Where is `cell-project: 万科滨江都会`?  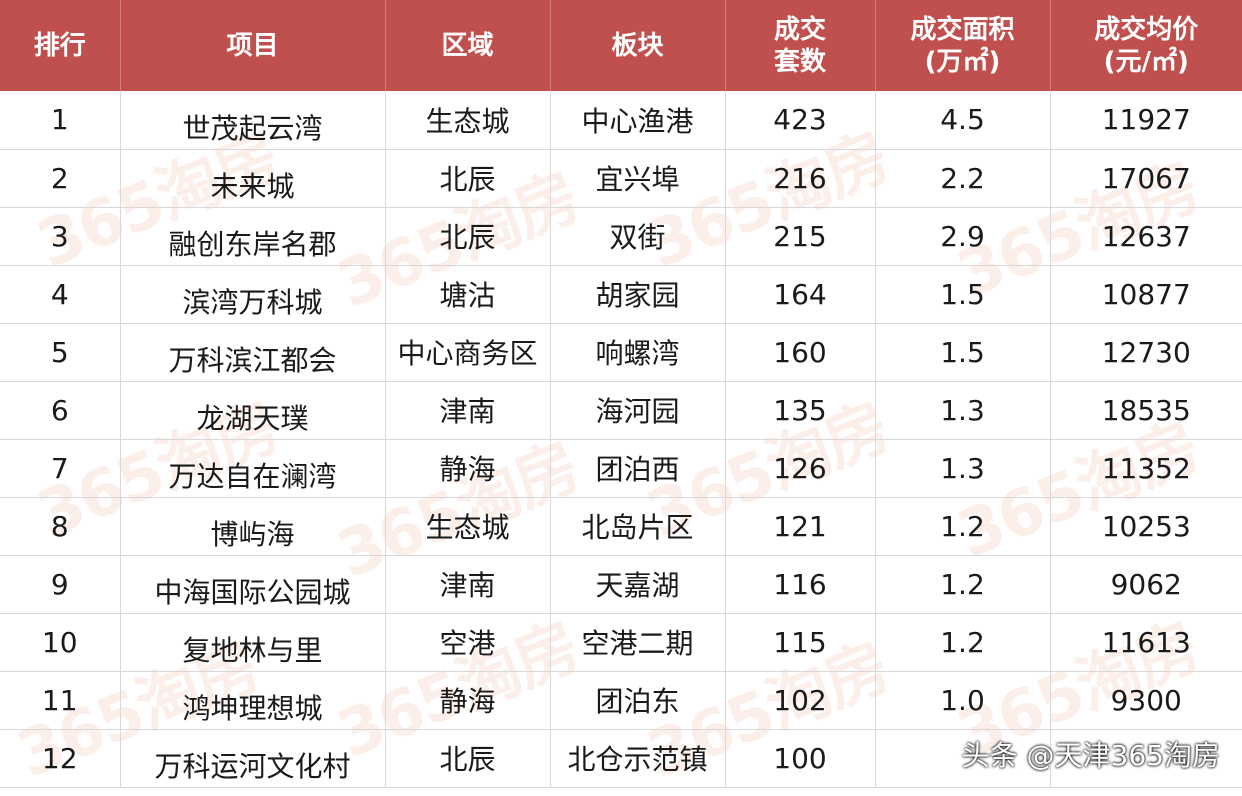
cell-project: 万科滨江都会 is located at coordinates (252, 352).